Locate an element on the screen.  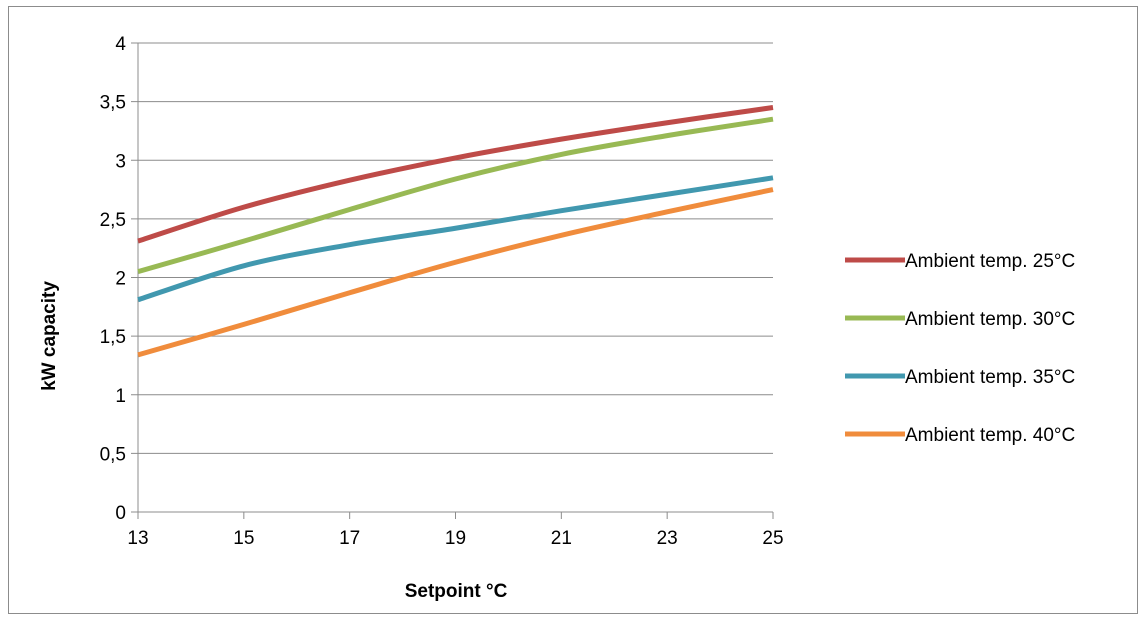
y-tick-label: 3 is located at coordinates (120, 161).